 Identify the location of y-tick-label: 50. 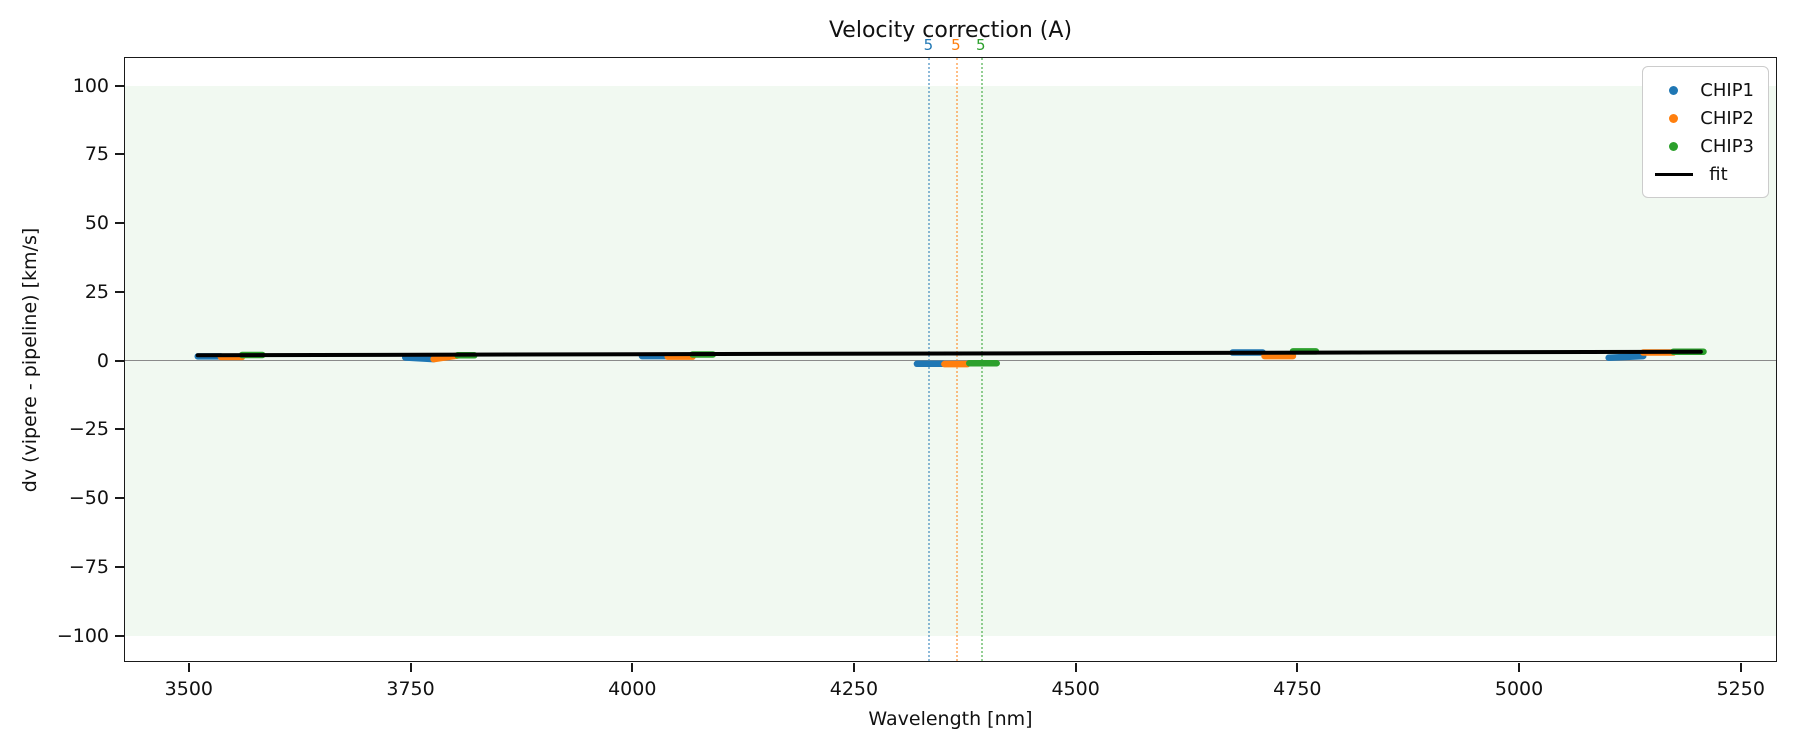
(96, 223).